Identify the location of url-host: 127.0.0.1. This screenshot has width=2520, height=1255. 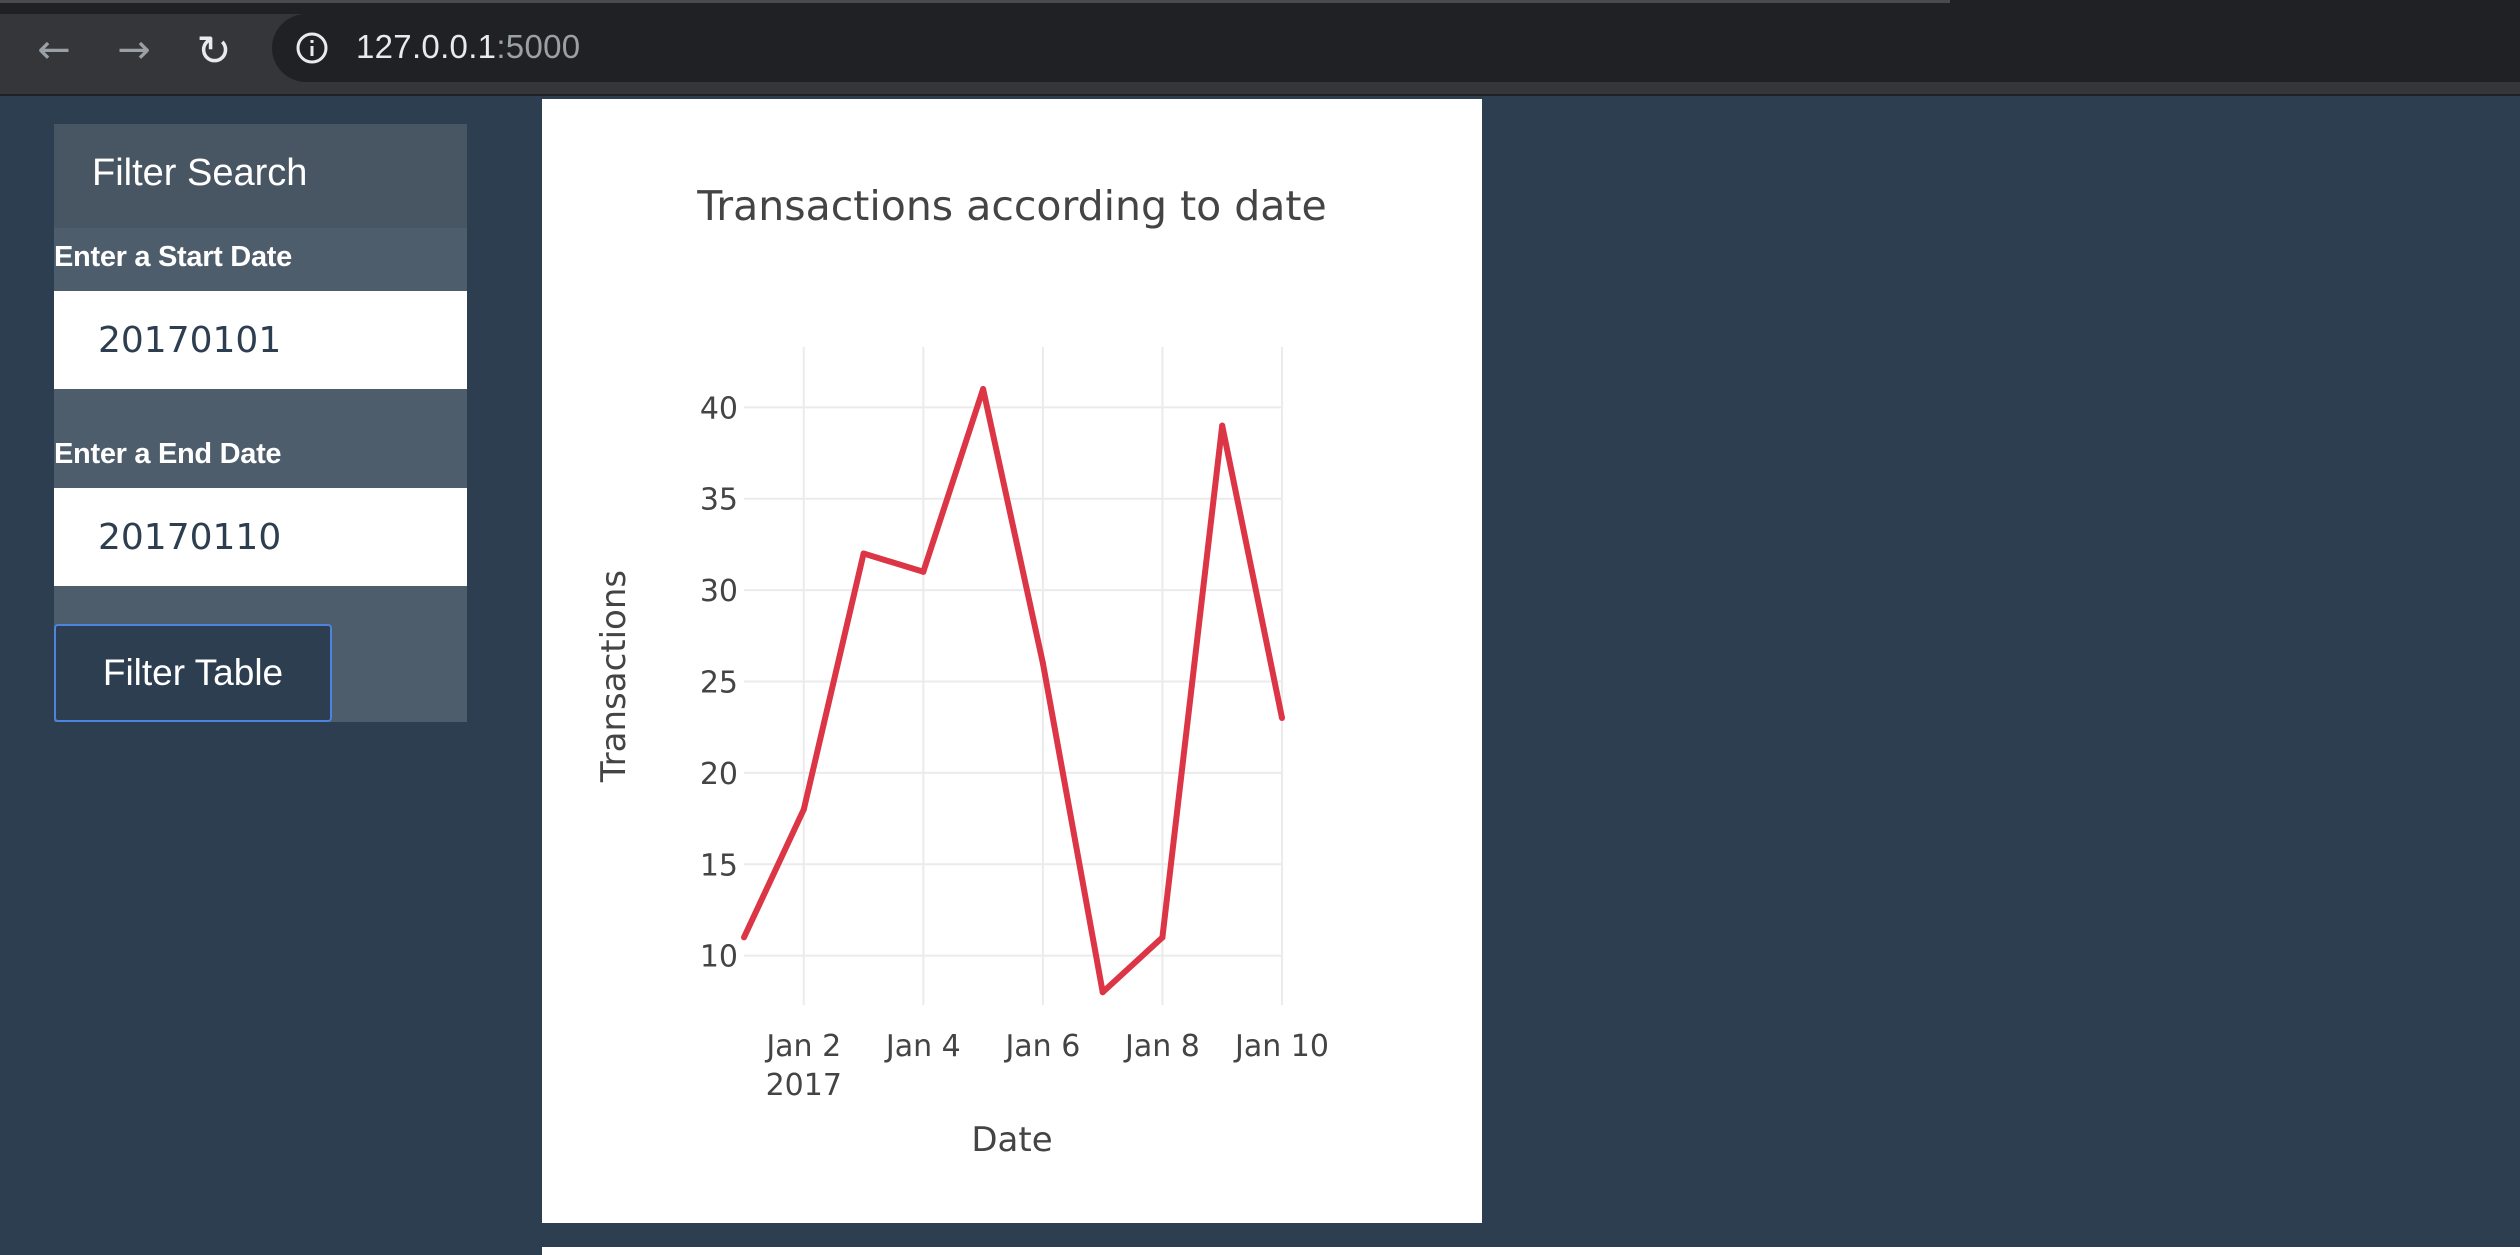
(426, 46).